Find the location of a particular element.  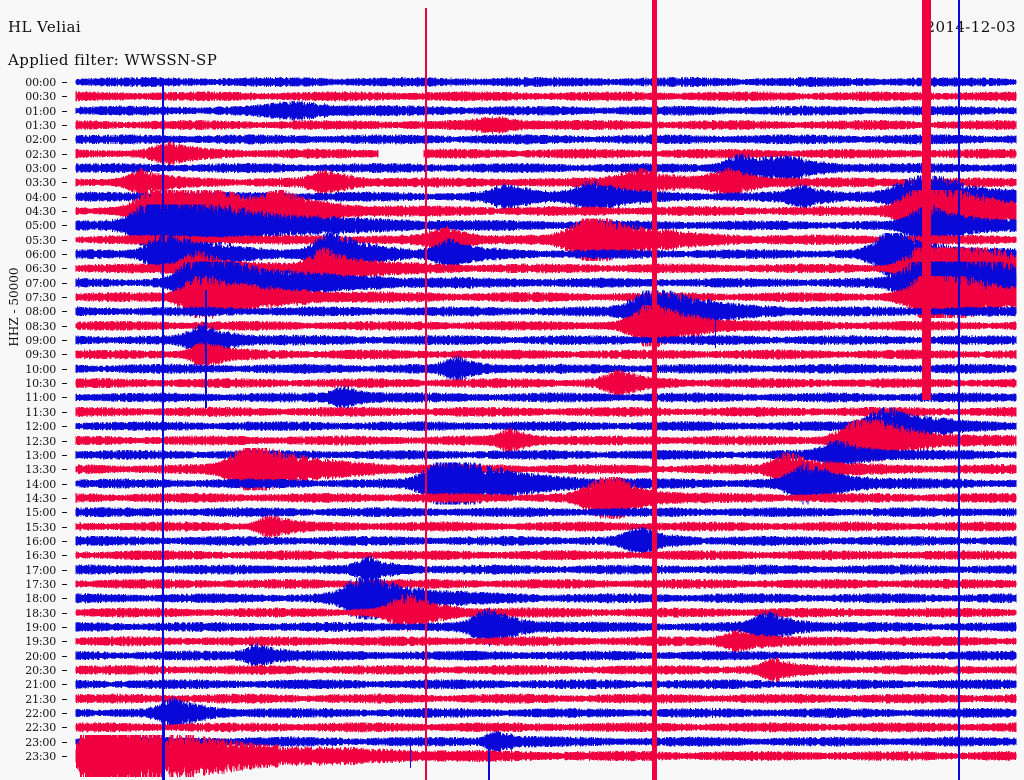

time-label: 21:30 is located at coordinates (40, 699).